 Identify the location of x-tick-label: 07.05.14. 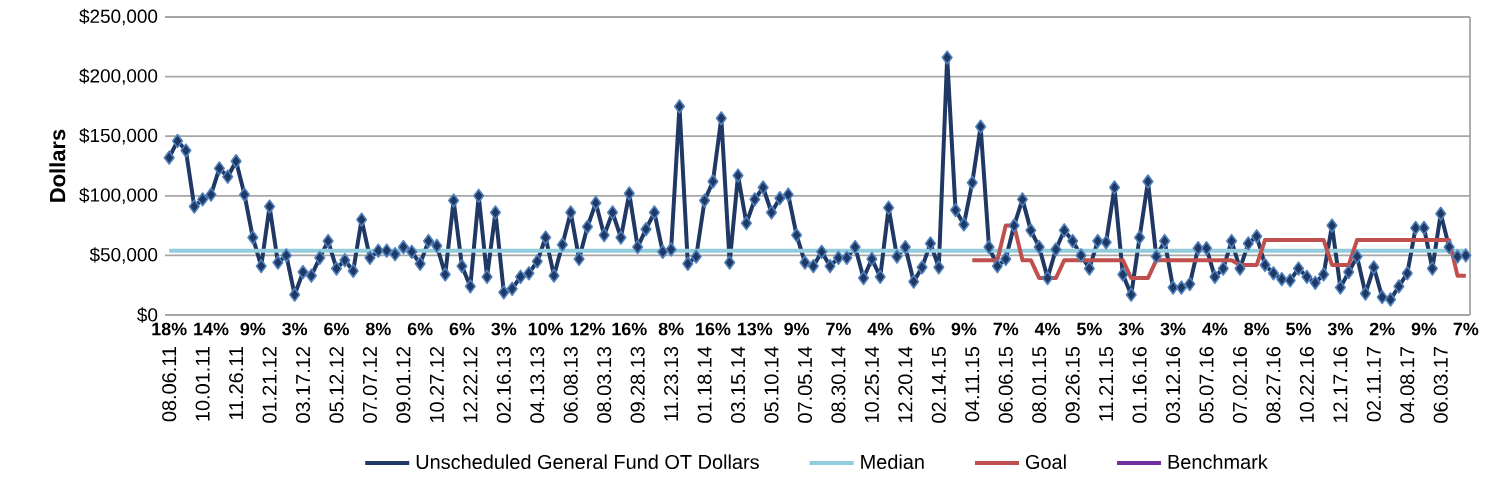
(805, 384).